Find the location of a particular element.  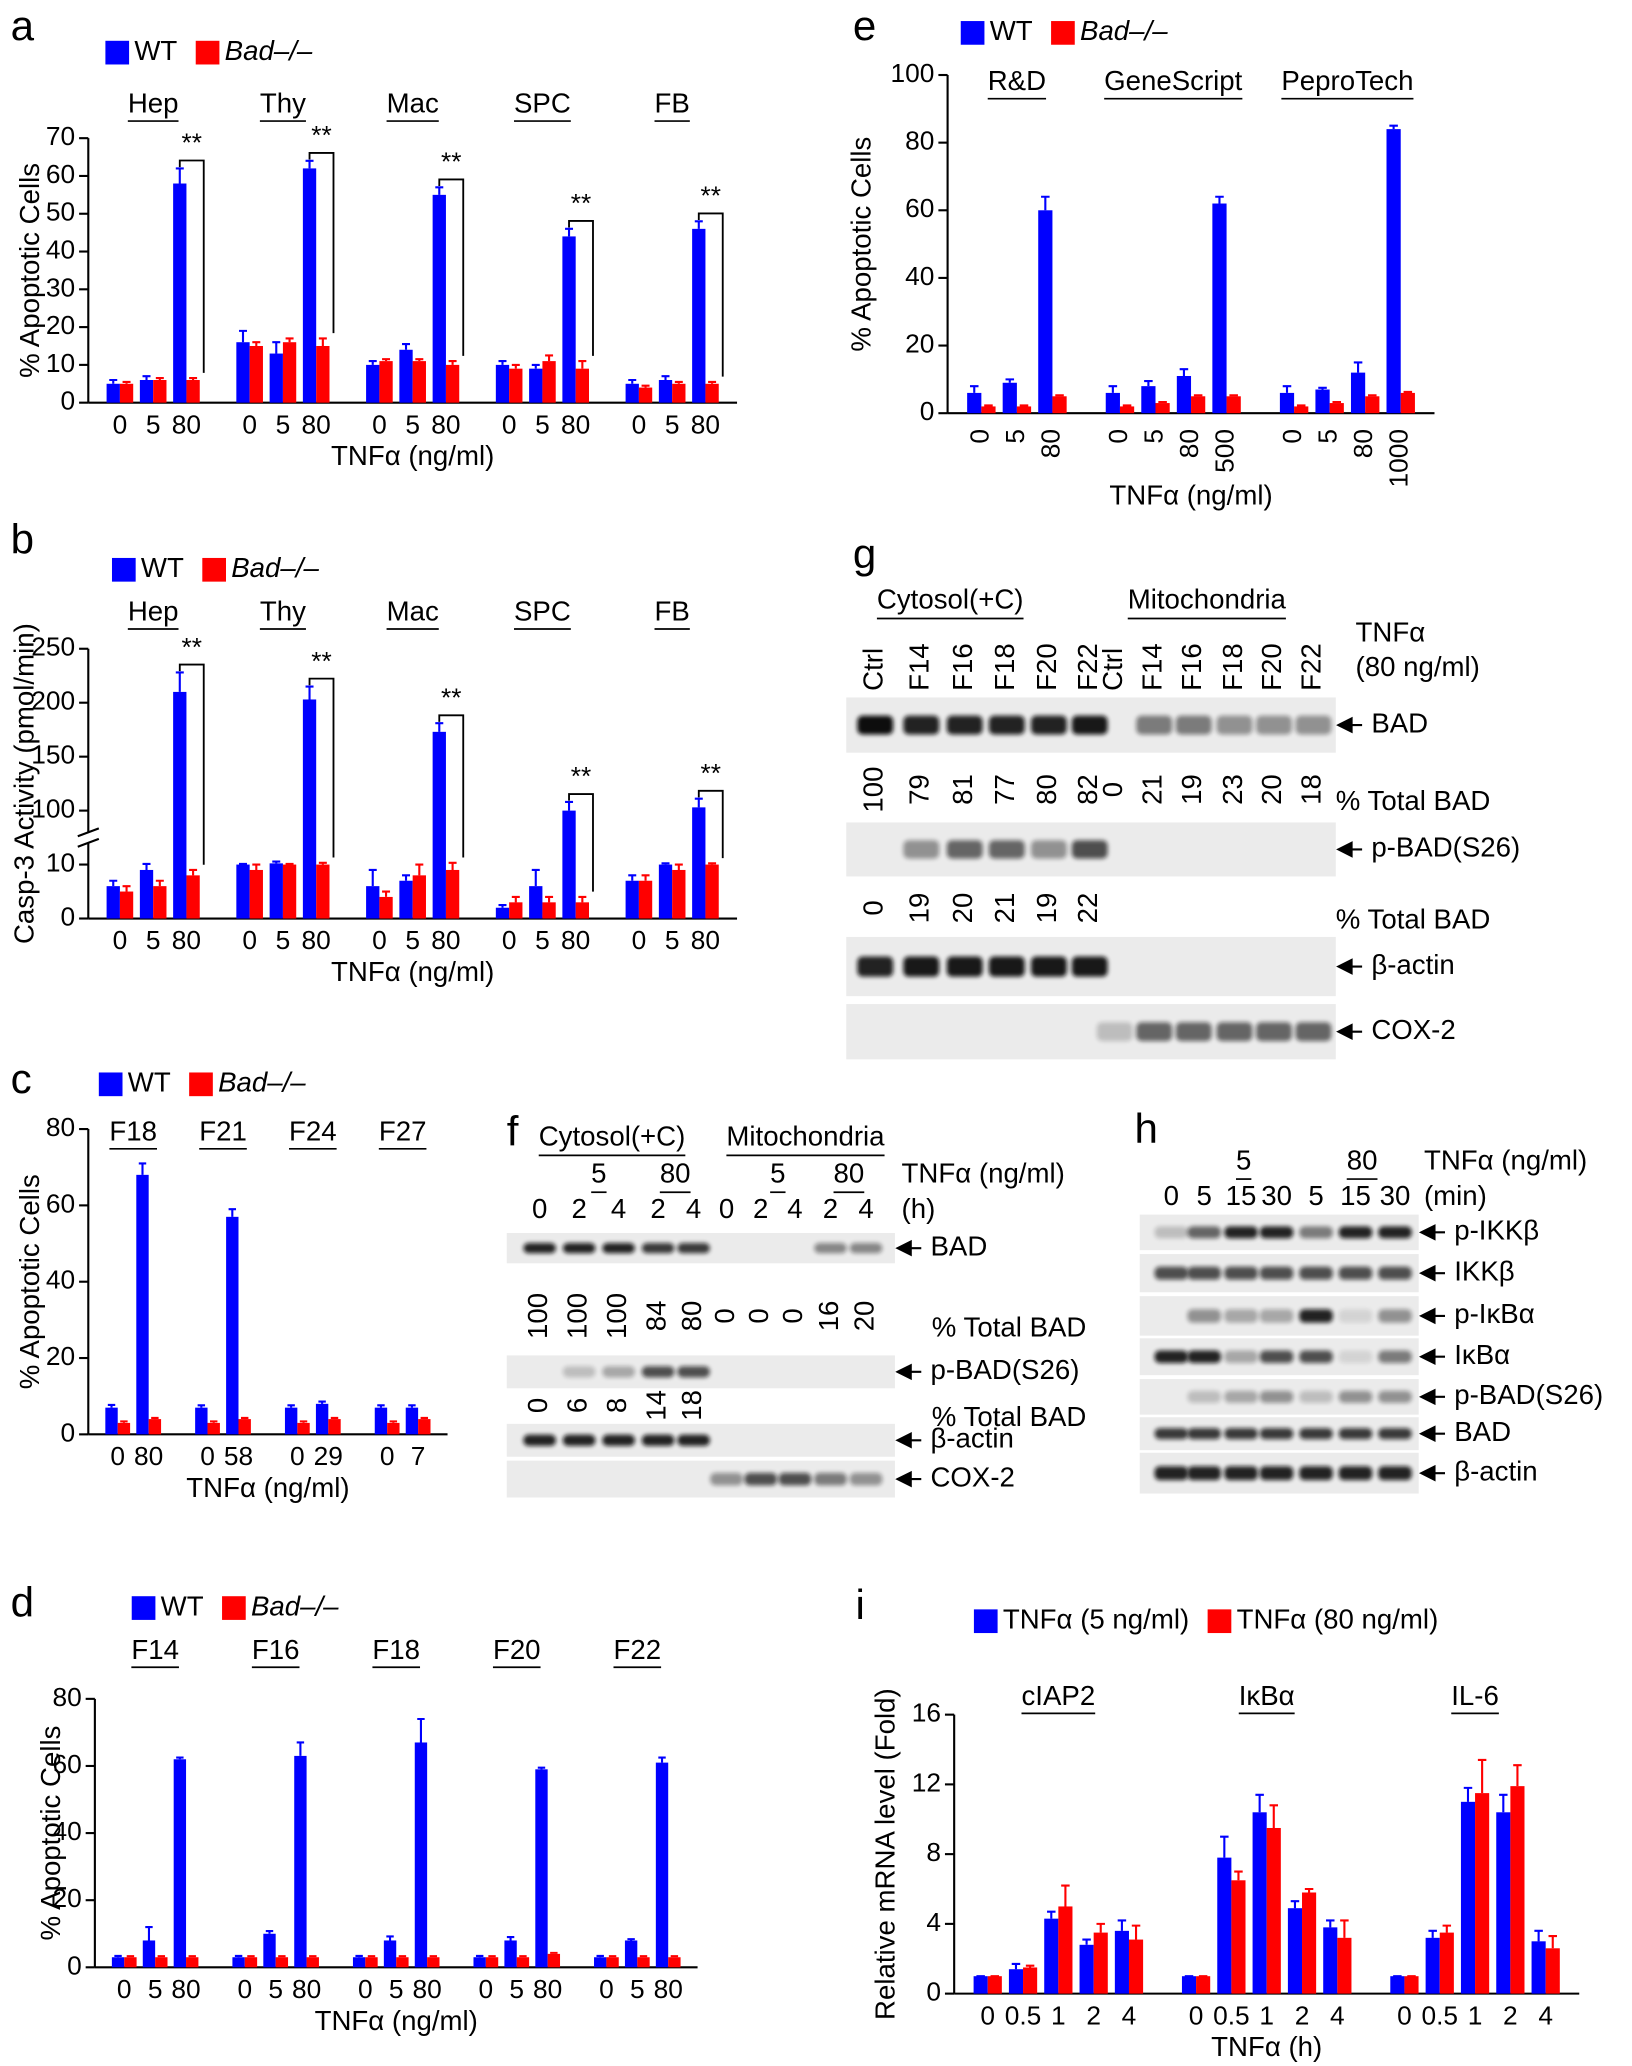

percent-value: 22 is located at coordinates (1087, 908).